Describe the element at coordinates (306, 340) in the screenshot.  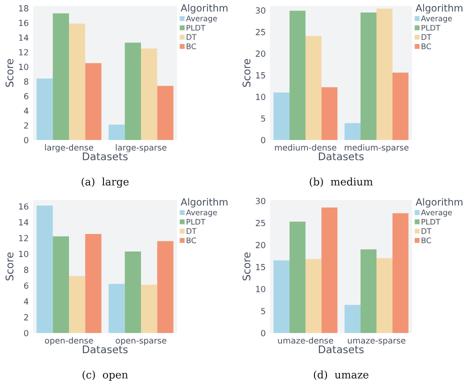
I see `x-tick-label: umaze-dense` at that location.